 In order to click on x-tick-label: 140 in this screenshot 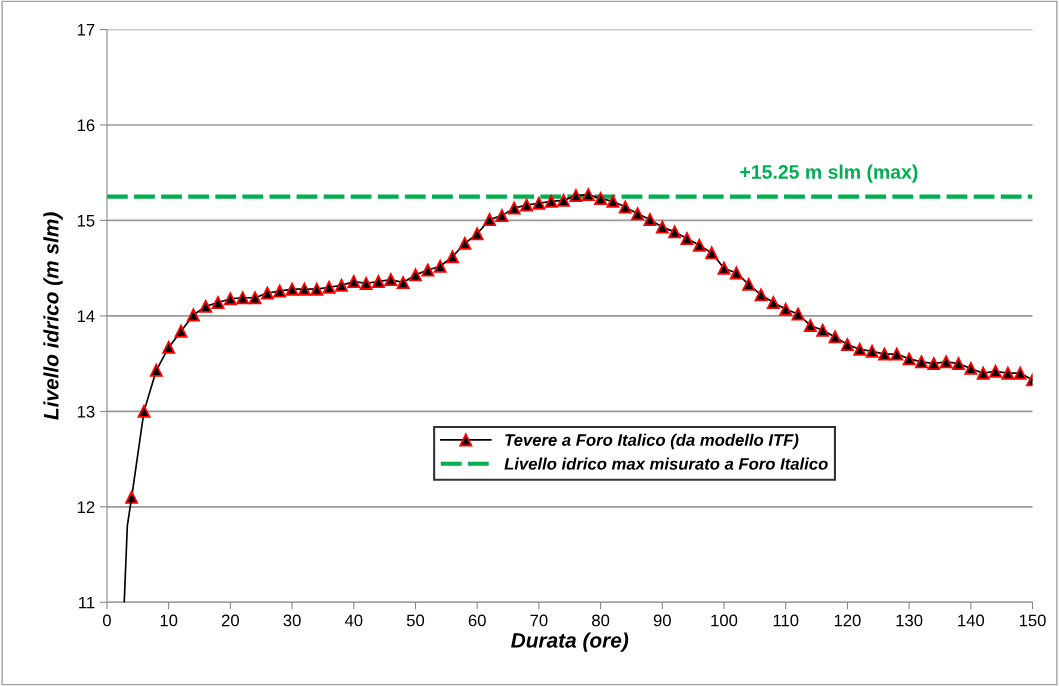, I will do `click(971, 620)`.